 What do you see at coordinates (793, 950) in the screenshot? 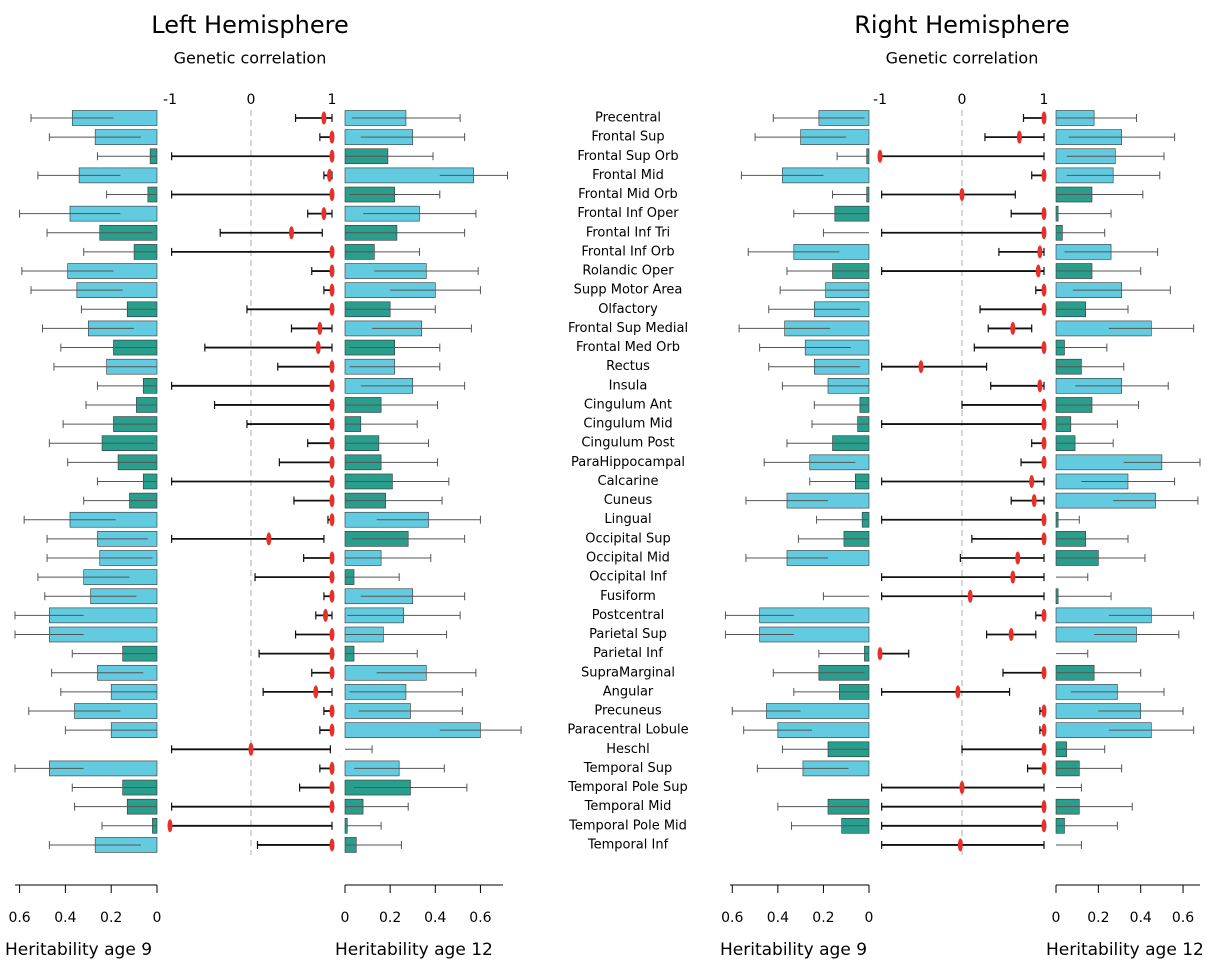
I see `axis-label: Heritability age 9` at bounding box center [793, 950].